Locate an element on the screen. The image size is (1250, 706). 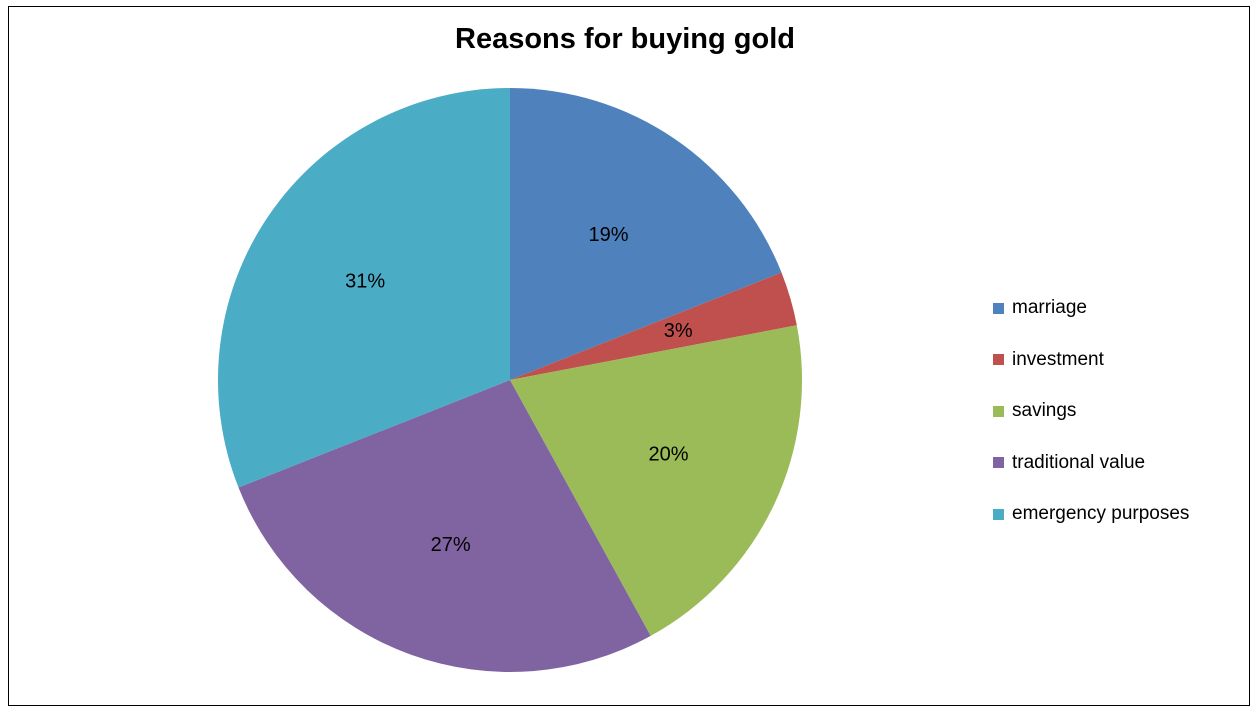
legend-label: investment is located at coordinates (1058, 359).